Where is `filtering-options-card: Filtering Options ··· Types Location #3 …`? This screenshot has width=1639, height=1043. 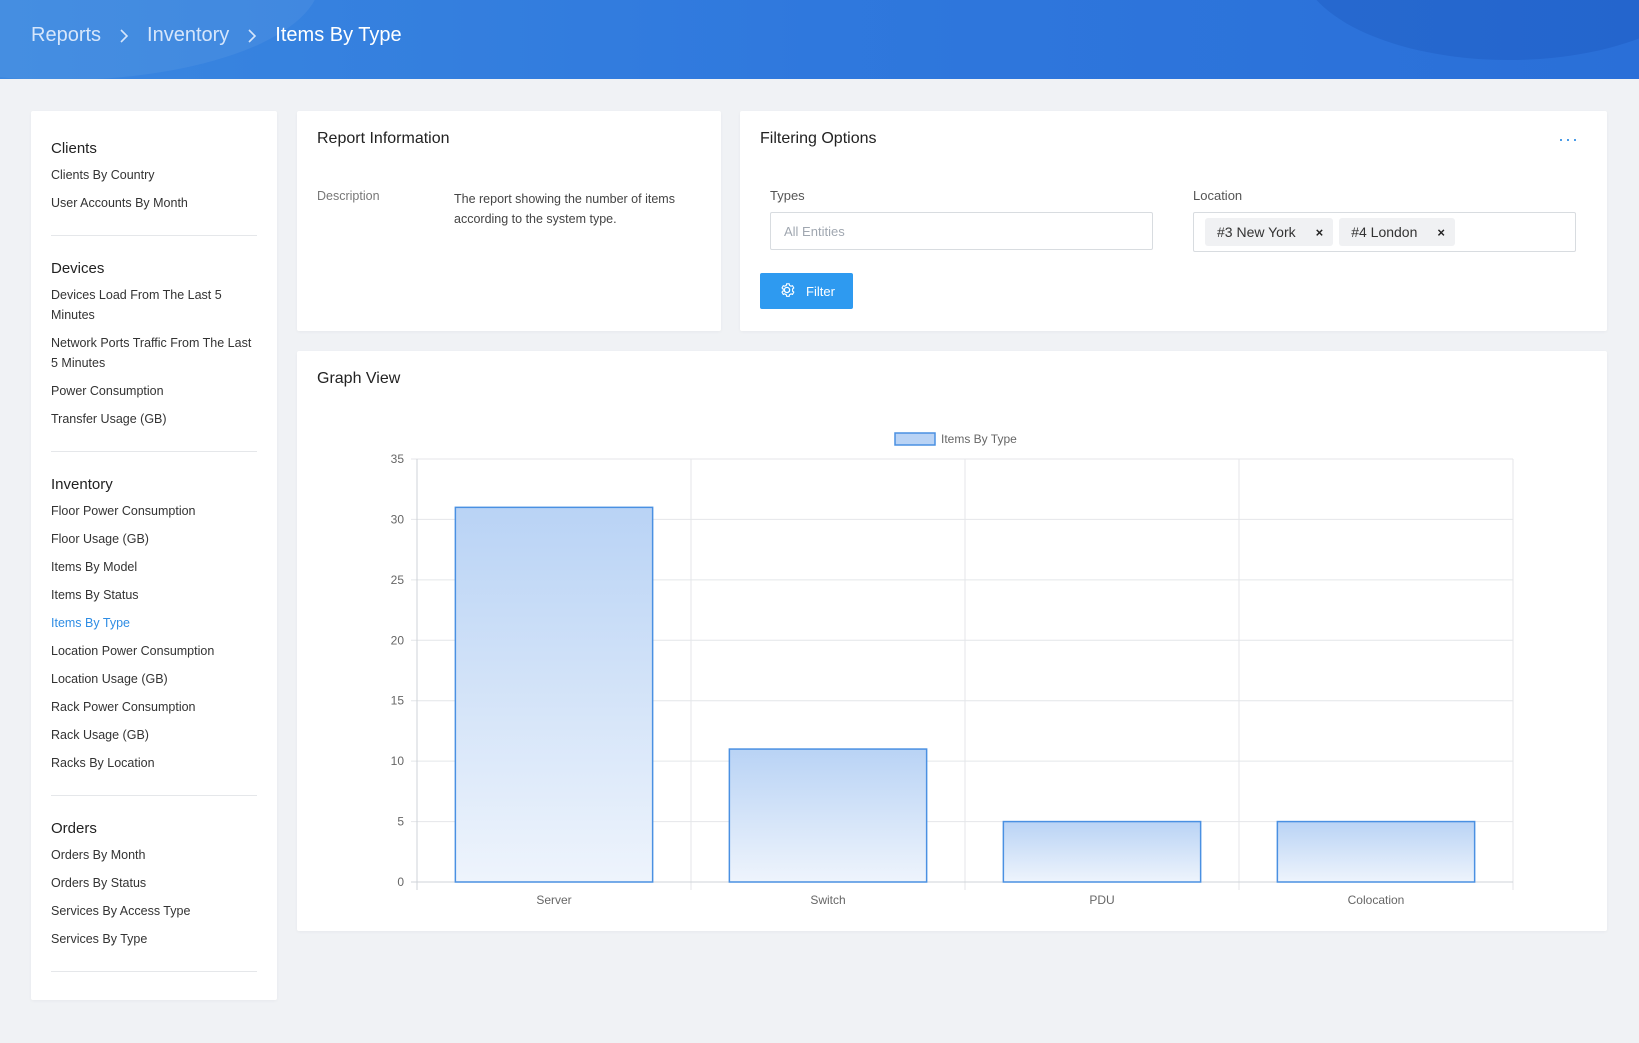
filtering-options-card: Filtering Options ··· Types Location #3 … is located at coordinates (1173, 221).